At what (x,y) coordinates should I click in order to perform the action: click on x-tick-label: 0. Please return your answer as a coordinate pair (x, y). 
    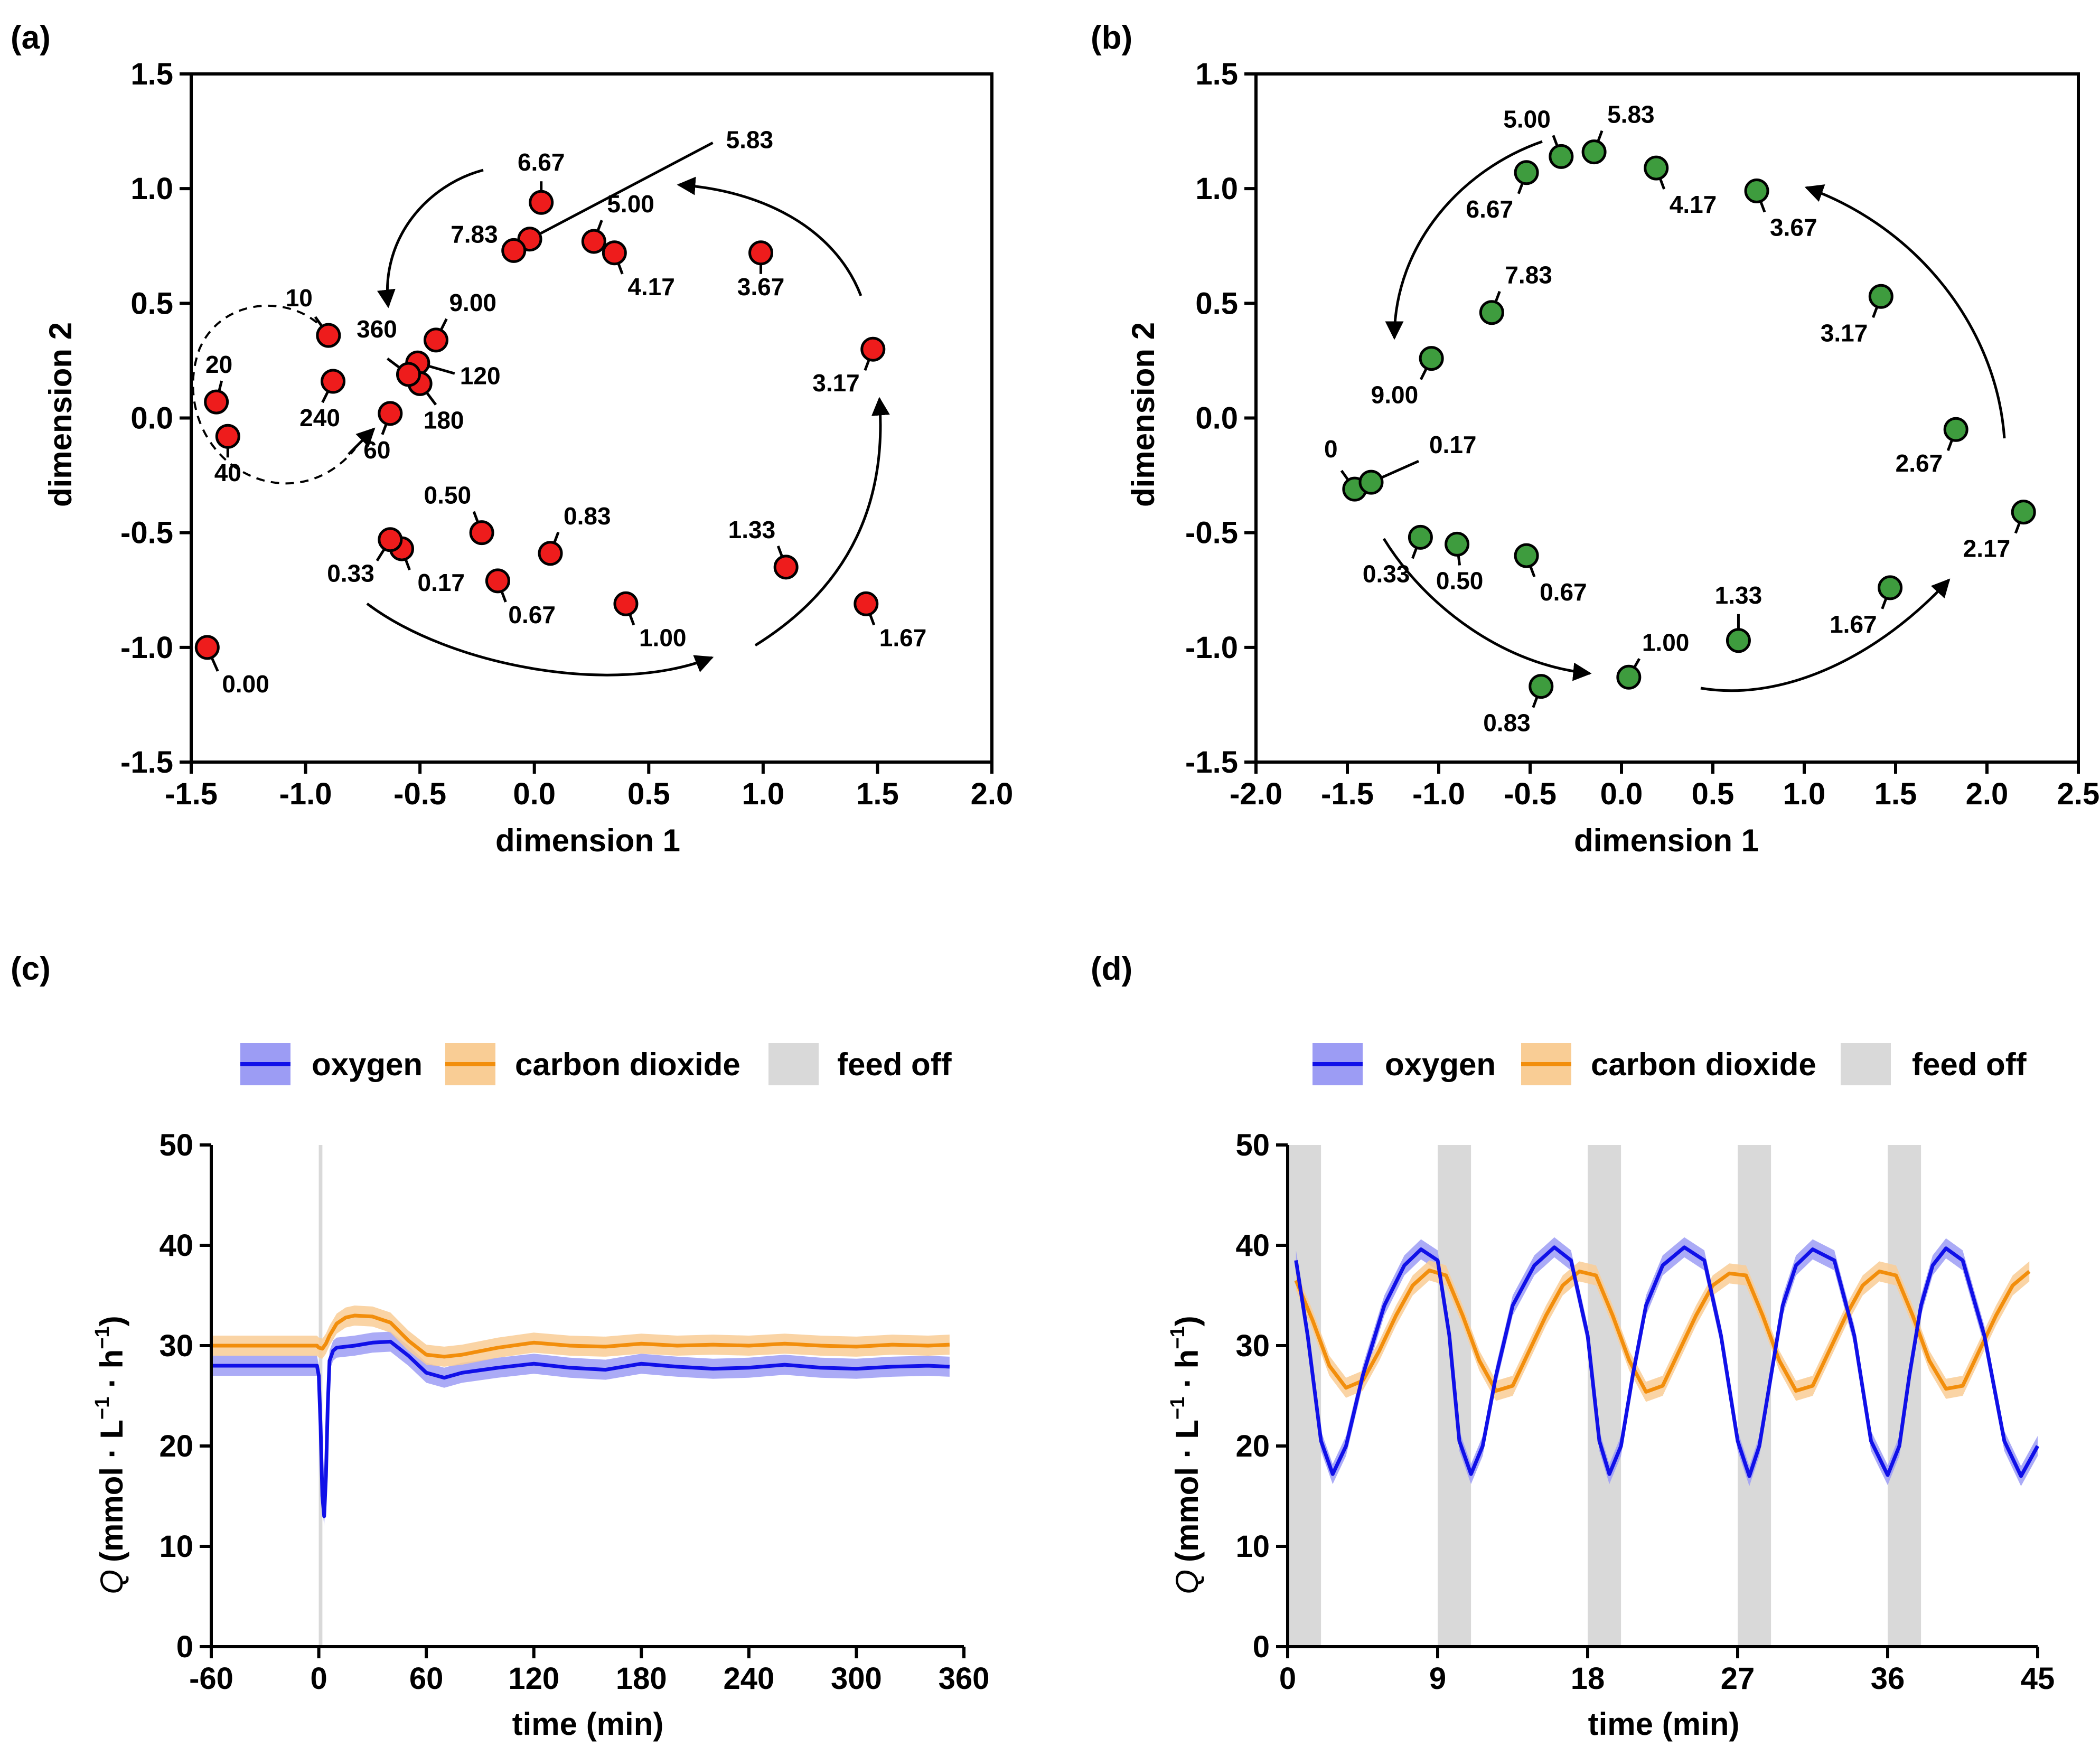
    Looking at the image, I should click on (318, 1678).